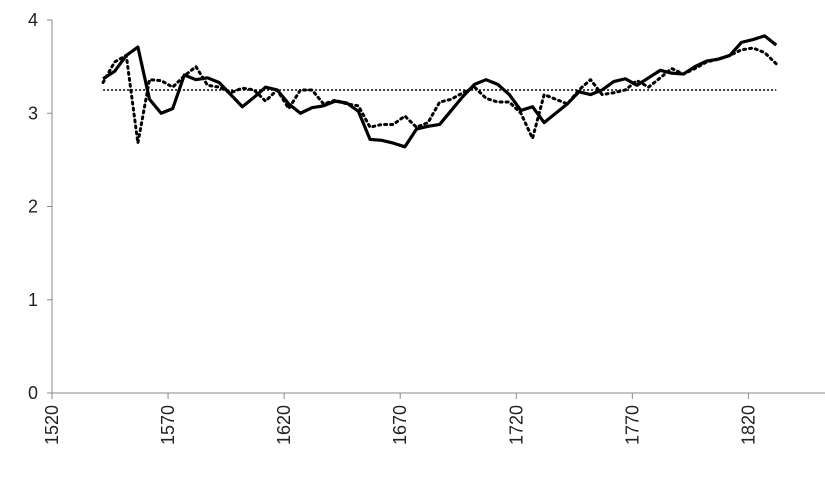 The width and height of the screenshot is (825, 482). What do you see at coordinates (33, 113) in the screenshot?
I see `y-tick-label: 3` at bounding box center [33, 113].